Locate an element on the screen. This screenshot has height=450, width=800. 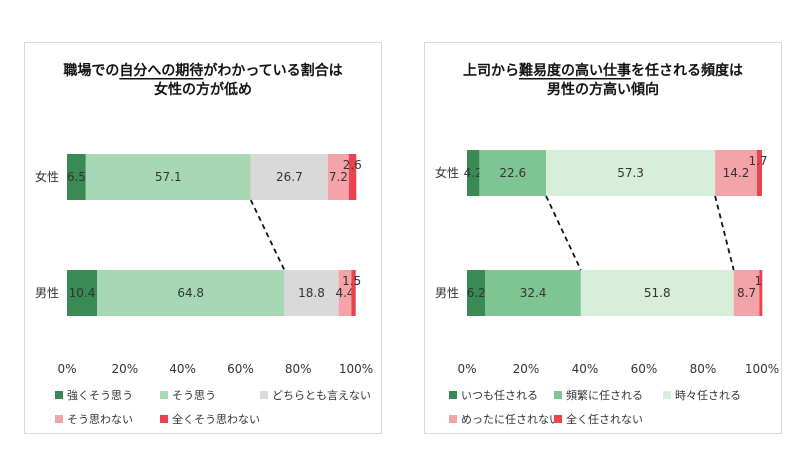
right-chart-legend-label-3: 時々任される is located at coordinates (708, 395).